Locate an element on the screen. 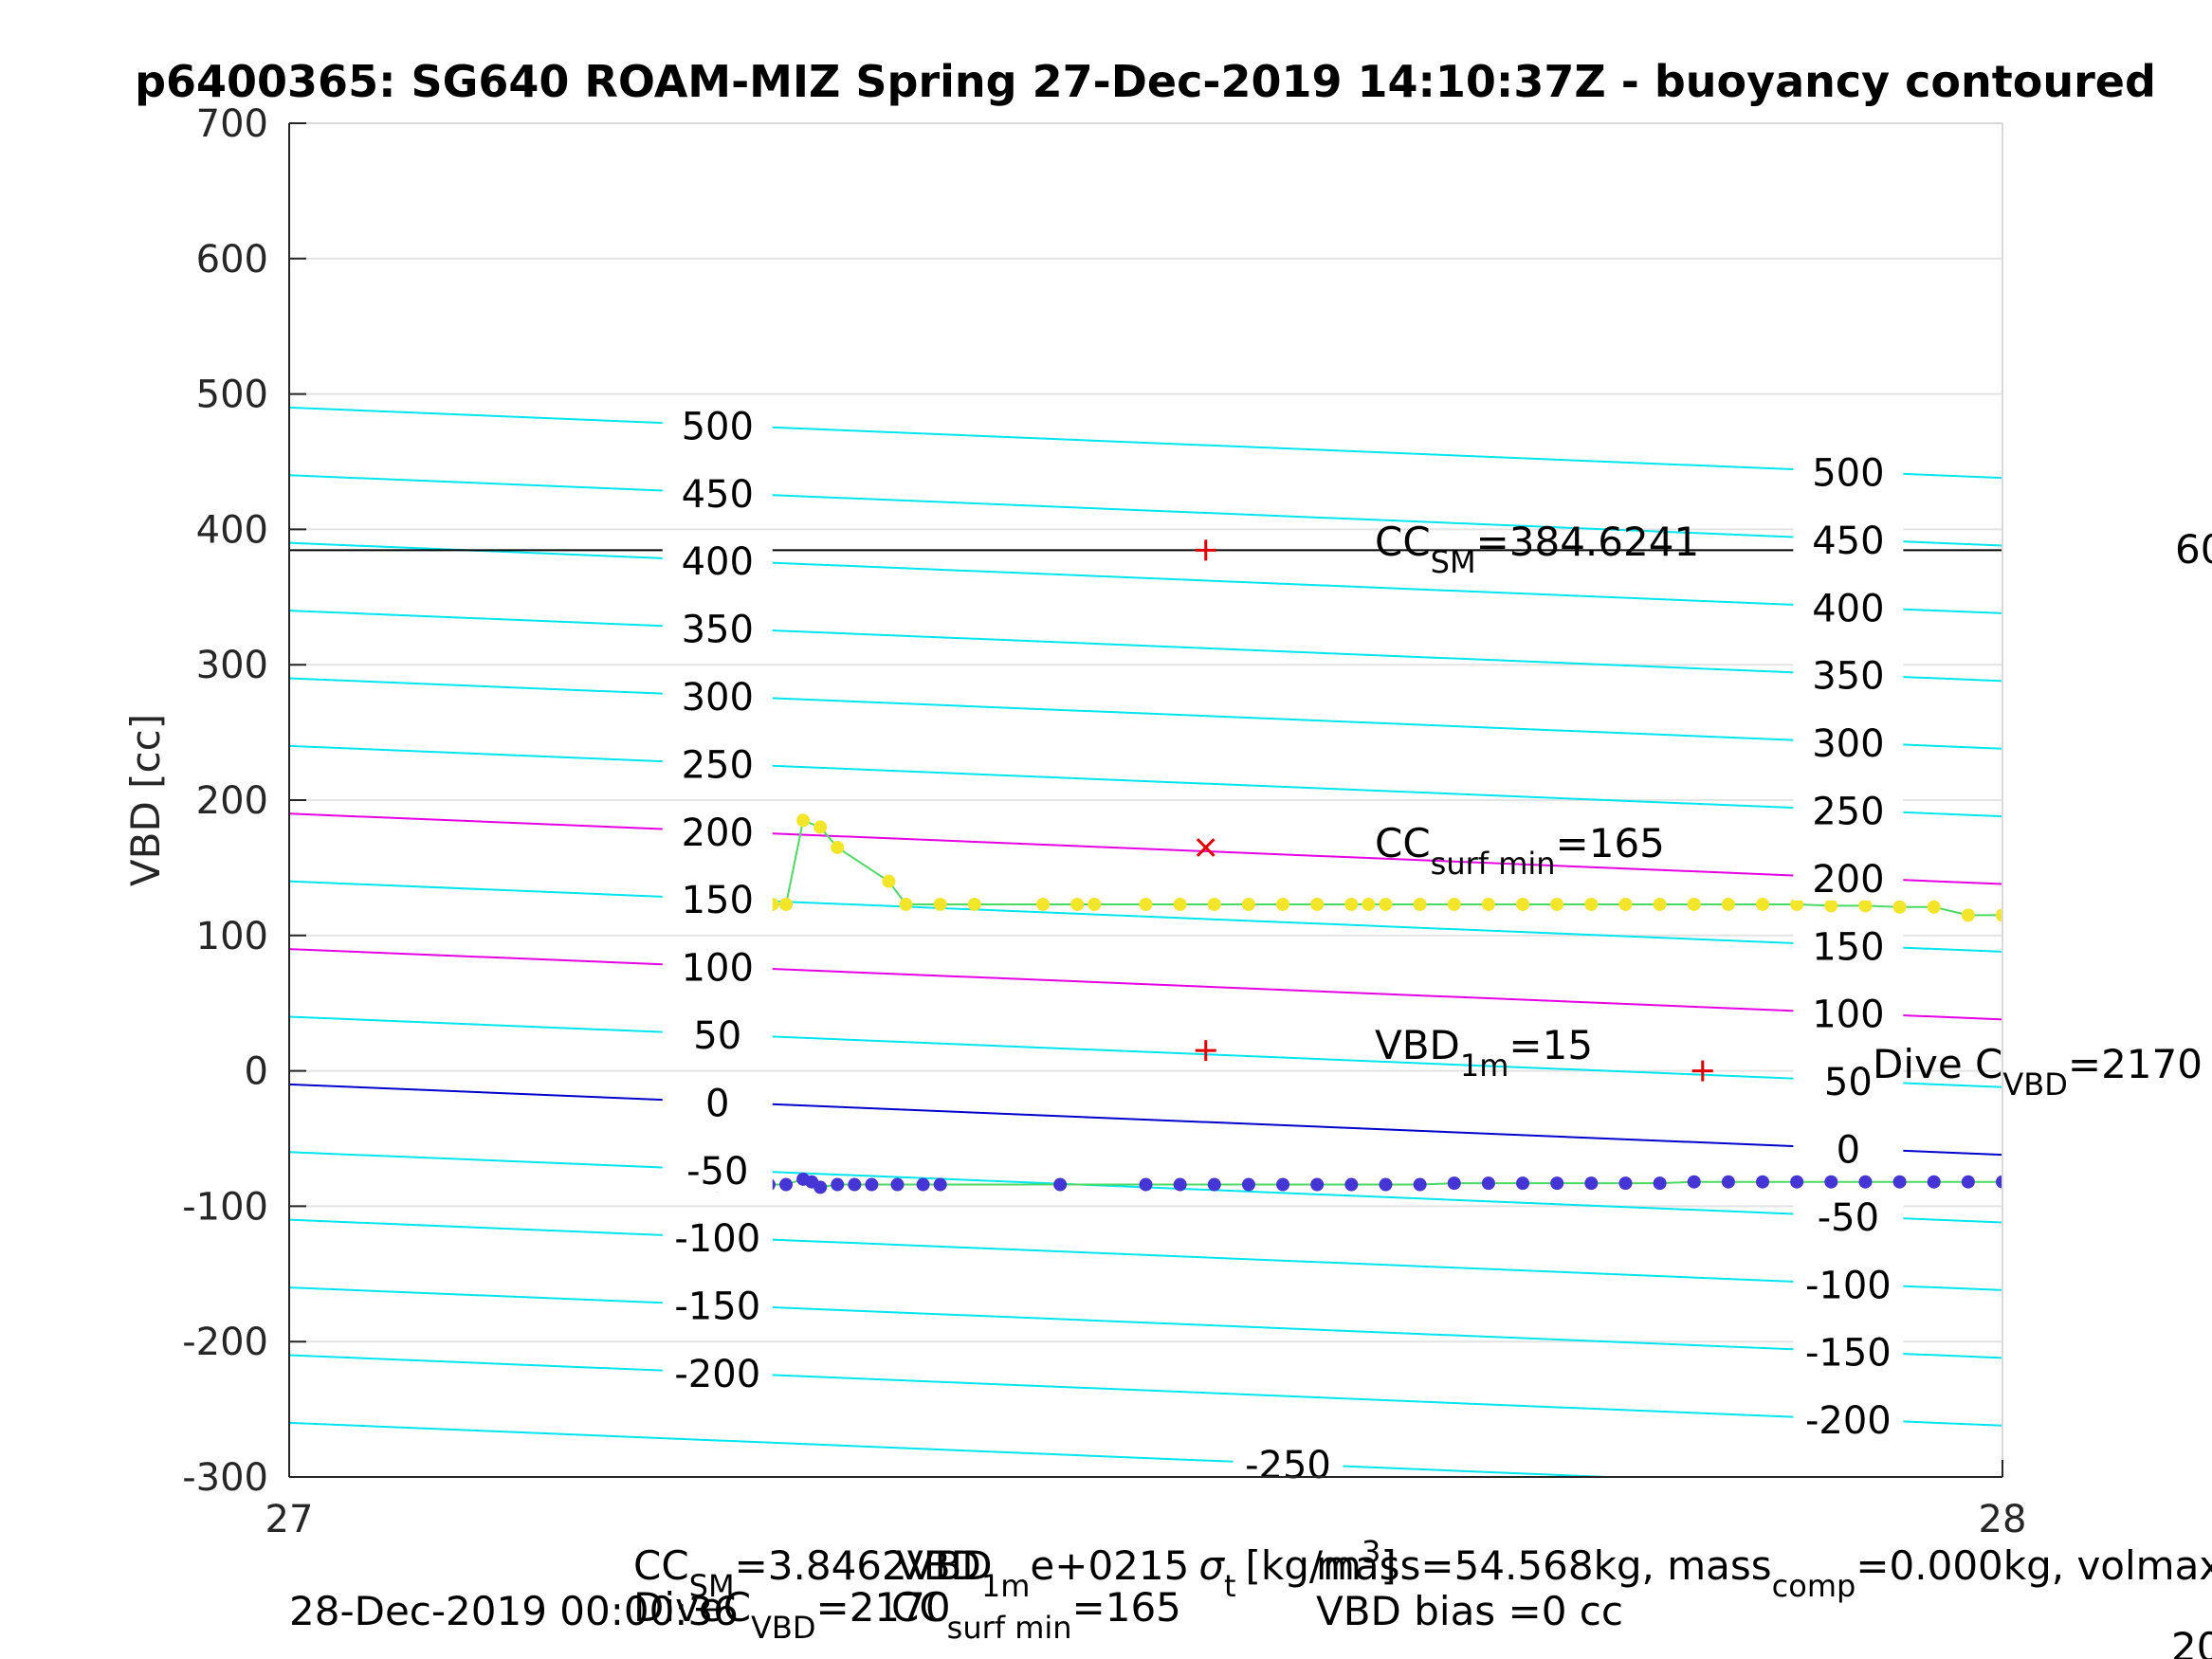 Image resolution: width=2212 pixels, height=1659 pixels. contour-label: 300 is located at coordinates (718, 698).